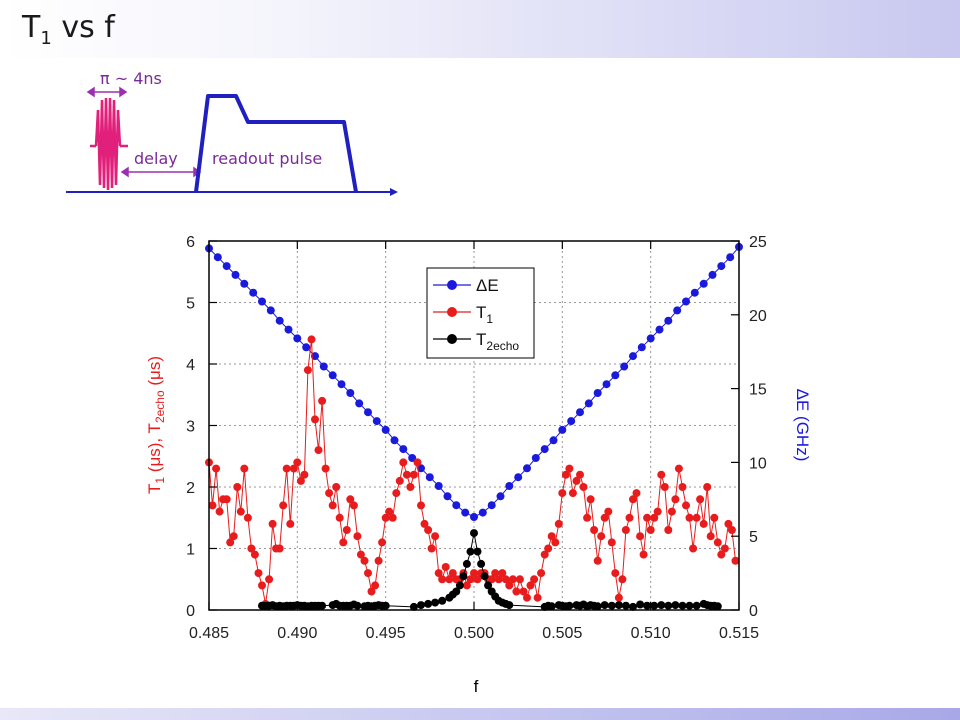  Describe the element at coordinates (758, 463) in the screenshot. I see `y-right-tick-label: 10` at that location.